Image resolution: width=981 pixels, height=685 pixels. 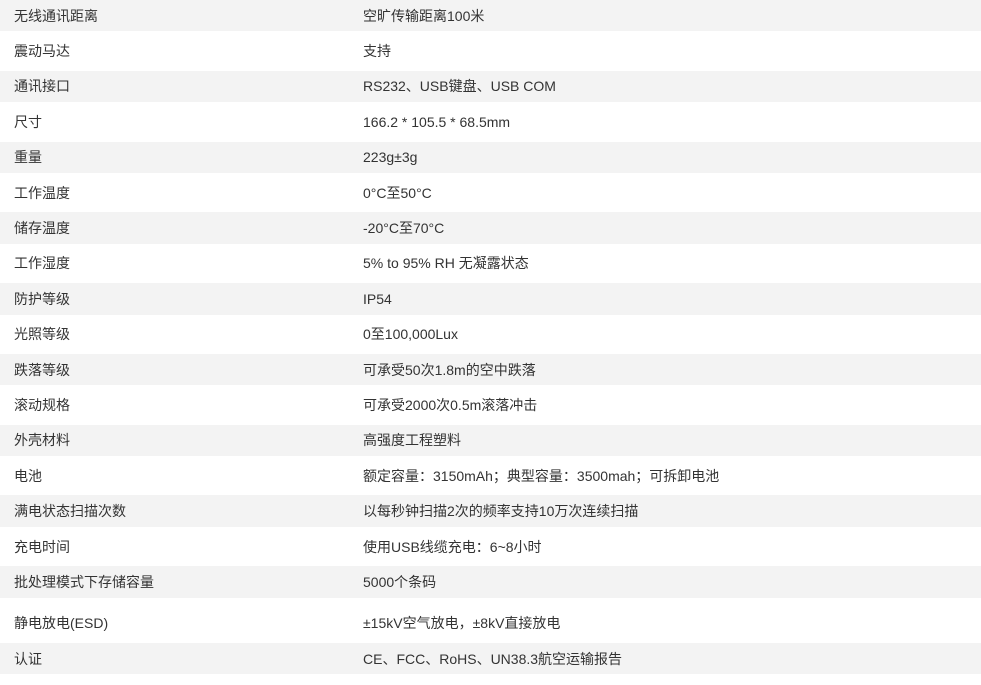 I want to click on spec-row: 充电时间 使用USB线缆充电：6~8小时, so click(x=490, y=546).